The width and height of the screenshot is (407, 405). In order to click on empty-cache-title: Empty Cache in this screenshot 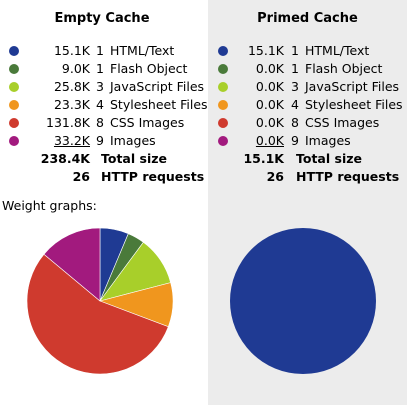, I will do `click(102, 18)`.